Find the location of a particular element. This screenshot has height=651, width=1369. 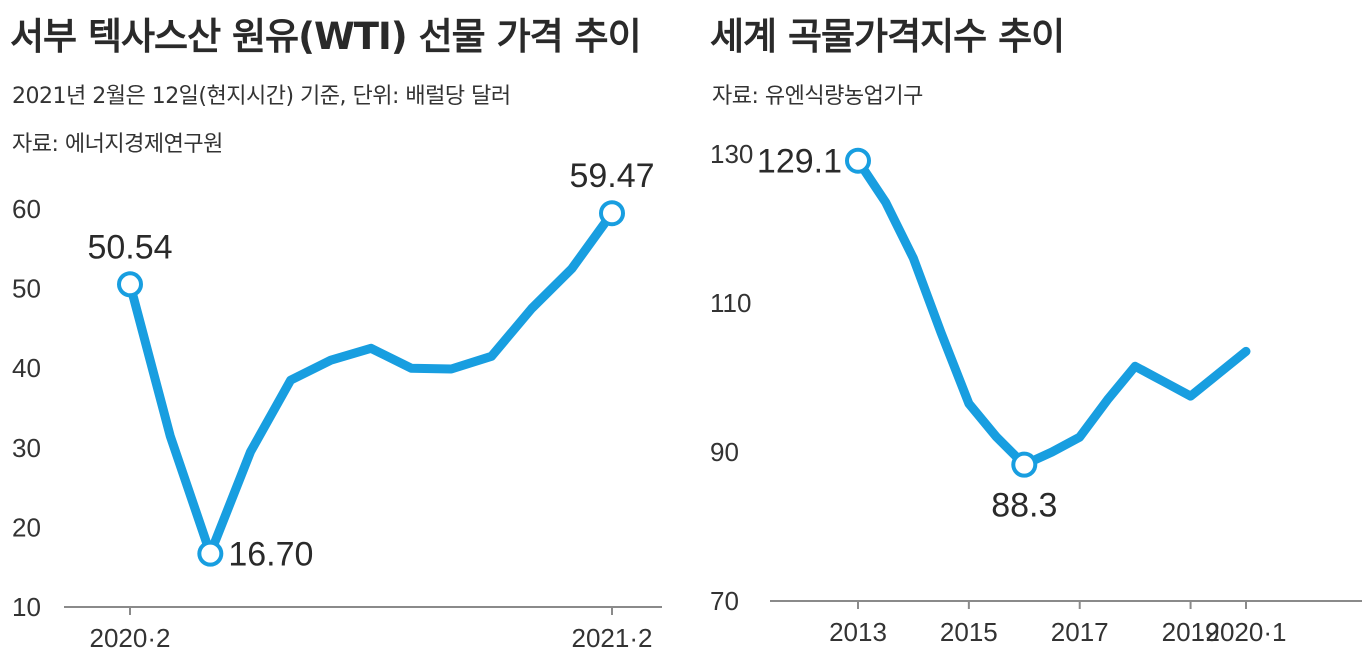

grain-y-tick-label: 90 is located at coordinates (724, 452).